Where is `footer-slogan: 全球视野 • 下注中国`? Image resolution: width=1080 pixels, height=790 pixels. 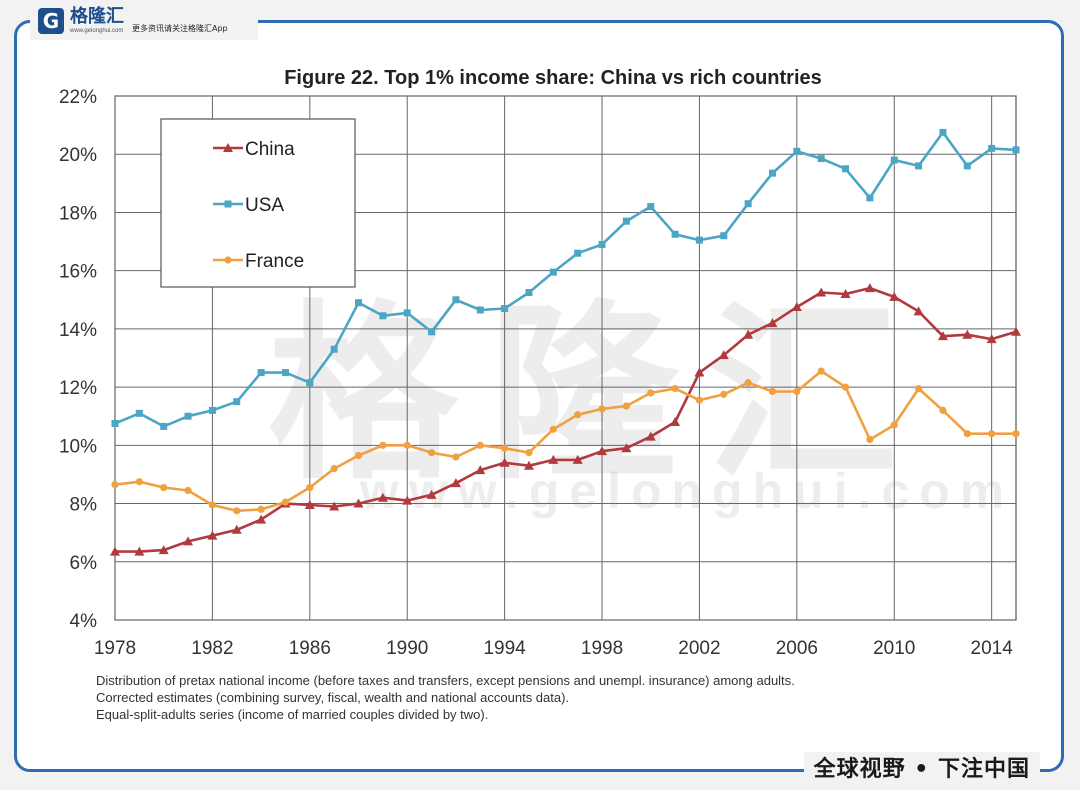 footer-slogan: 全球视野 • 下注中国 is located at coordinates (921, 770).